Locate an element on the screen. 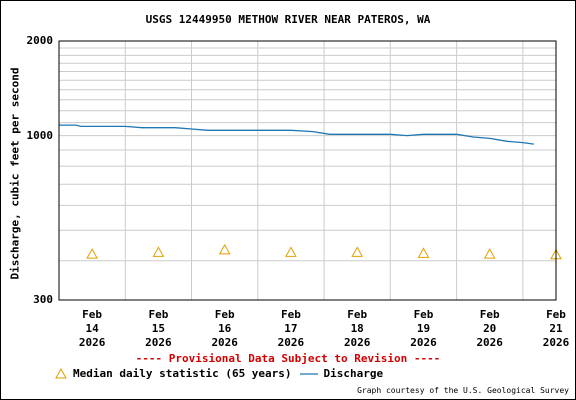 The image size is (576, 400). x-tick-label: Feb 19 2026 is located at coordinates (423, 328).